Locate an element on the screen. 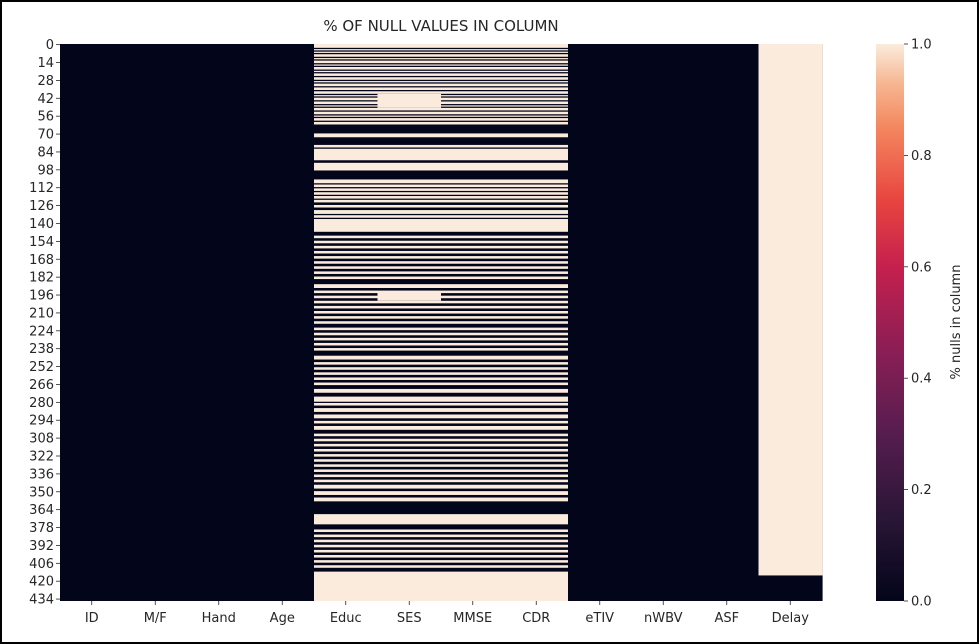  x-tick-label: ID is located at coordinates (92, 618).